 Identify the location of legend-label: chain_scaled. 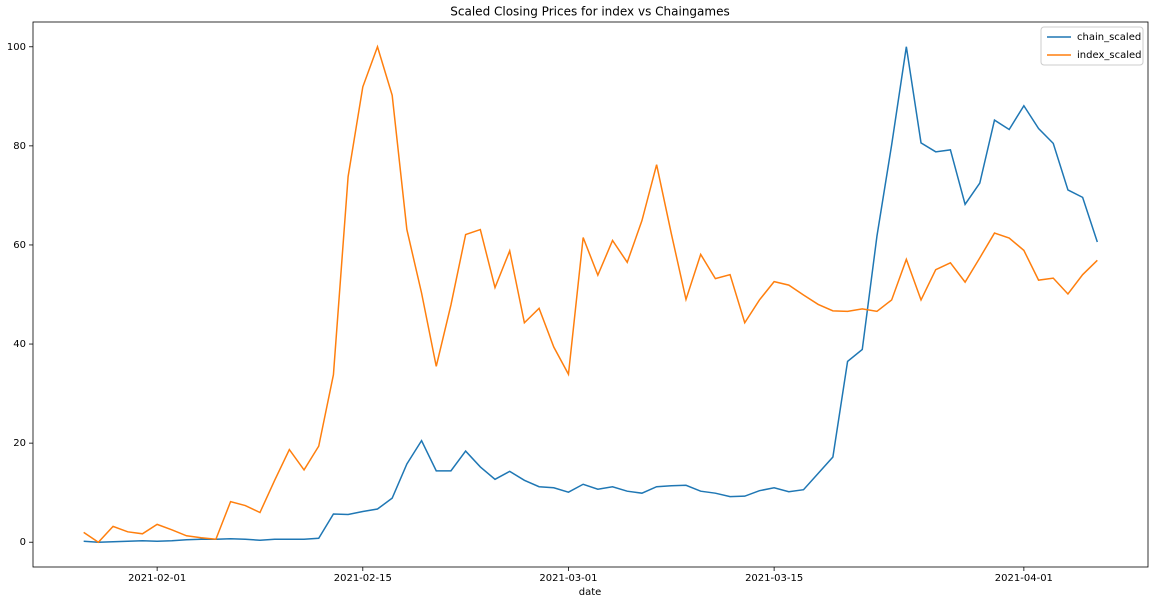
(1109, 37).